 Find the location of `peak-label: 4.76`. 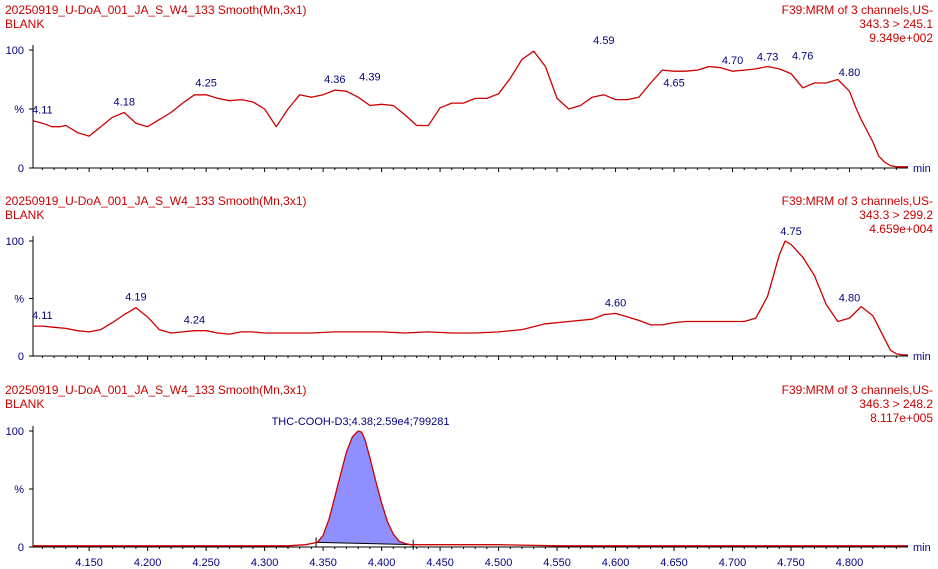

peak-label: 4.76 is located at coordinates (802, 56).